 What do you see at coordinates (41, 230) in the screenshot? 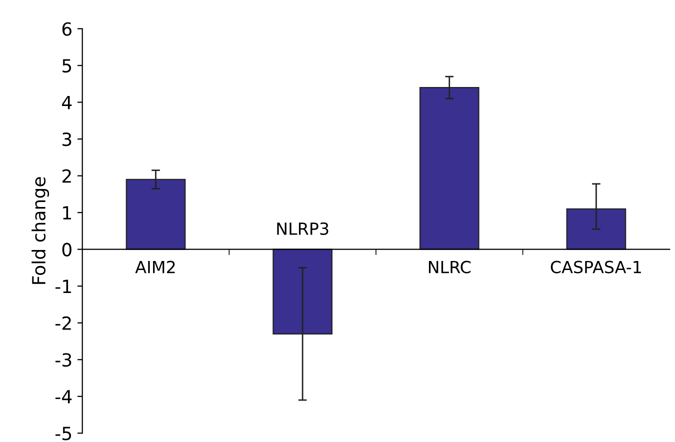
I see `y-axis-title: Fold change` at bounding box center [41, 230].